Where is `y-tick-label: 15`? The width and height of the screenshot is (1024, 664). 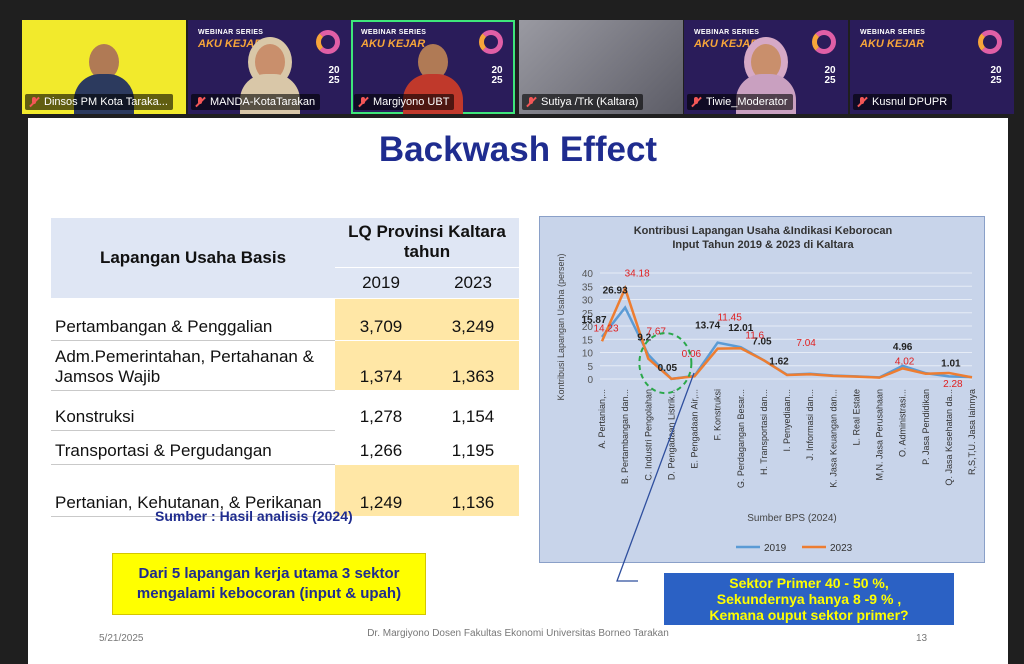
y-tick-label: 15 is located at coordinates (588, 340).